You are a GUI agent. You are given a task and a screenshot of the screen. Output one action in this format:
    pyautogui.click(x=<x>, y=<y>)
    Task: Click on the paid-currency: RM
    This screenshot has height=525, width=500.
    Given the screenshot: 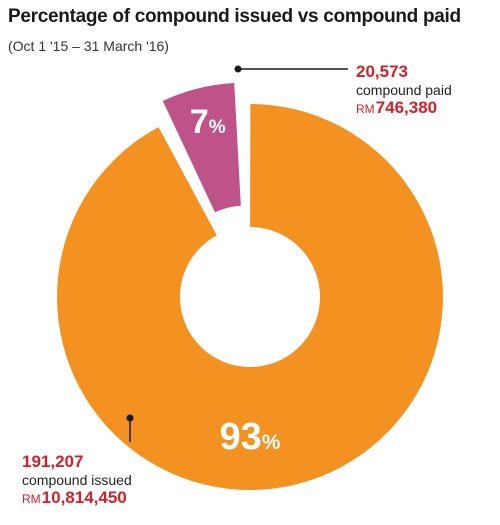 What is the action you would take?
    pyautogui.click(x=365, y=108)
    